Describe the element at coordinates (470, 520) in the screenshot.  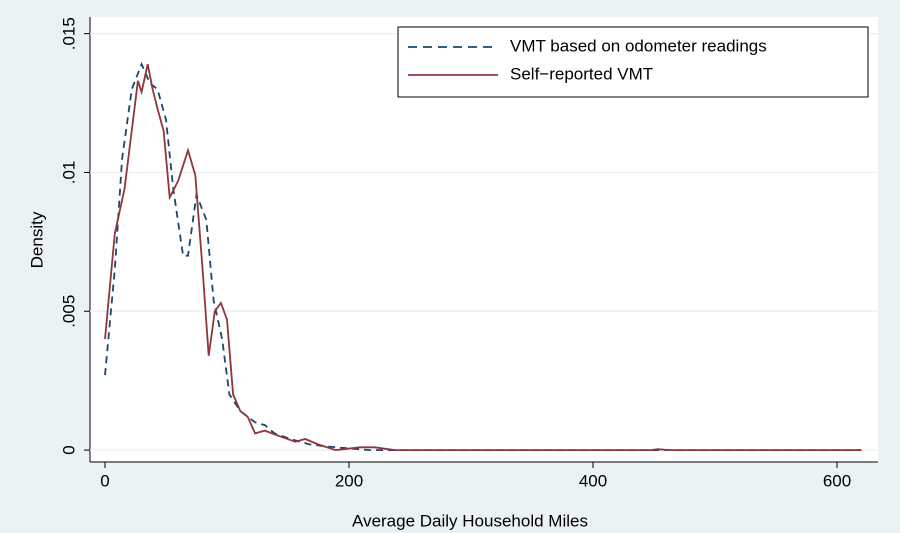
I see `x-axis-label: Average Daily Household Miles` at that location.